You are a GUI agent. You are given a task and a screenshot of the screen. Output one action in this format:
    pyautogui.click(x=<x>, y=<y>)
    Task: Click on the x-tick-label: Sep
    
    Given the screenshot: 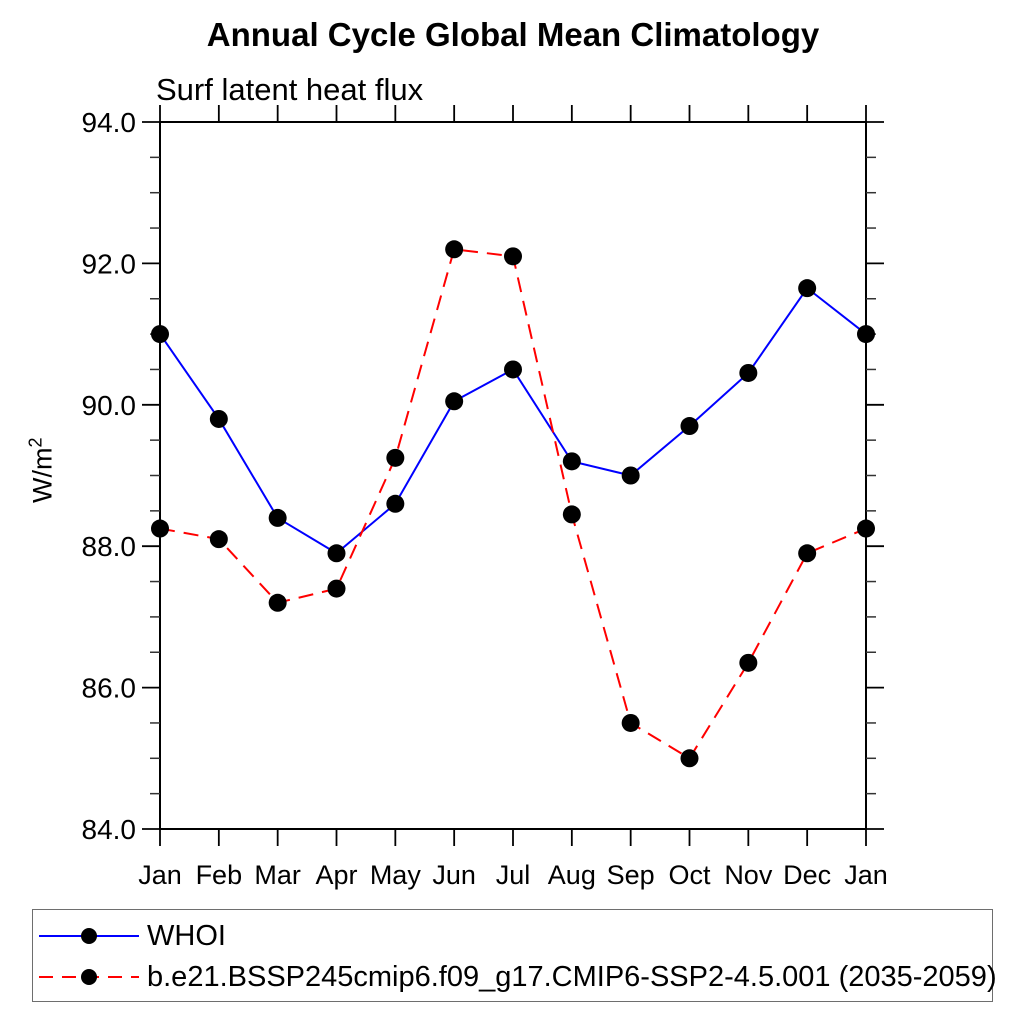 What is the action you would take?
    pyautogui.click(x=631, y=875)
    